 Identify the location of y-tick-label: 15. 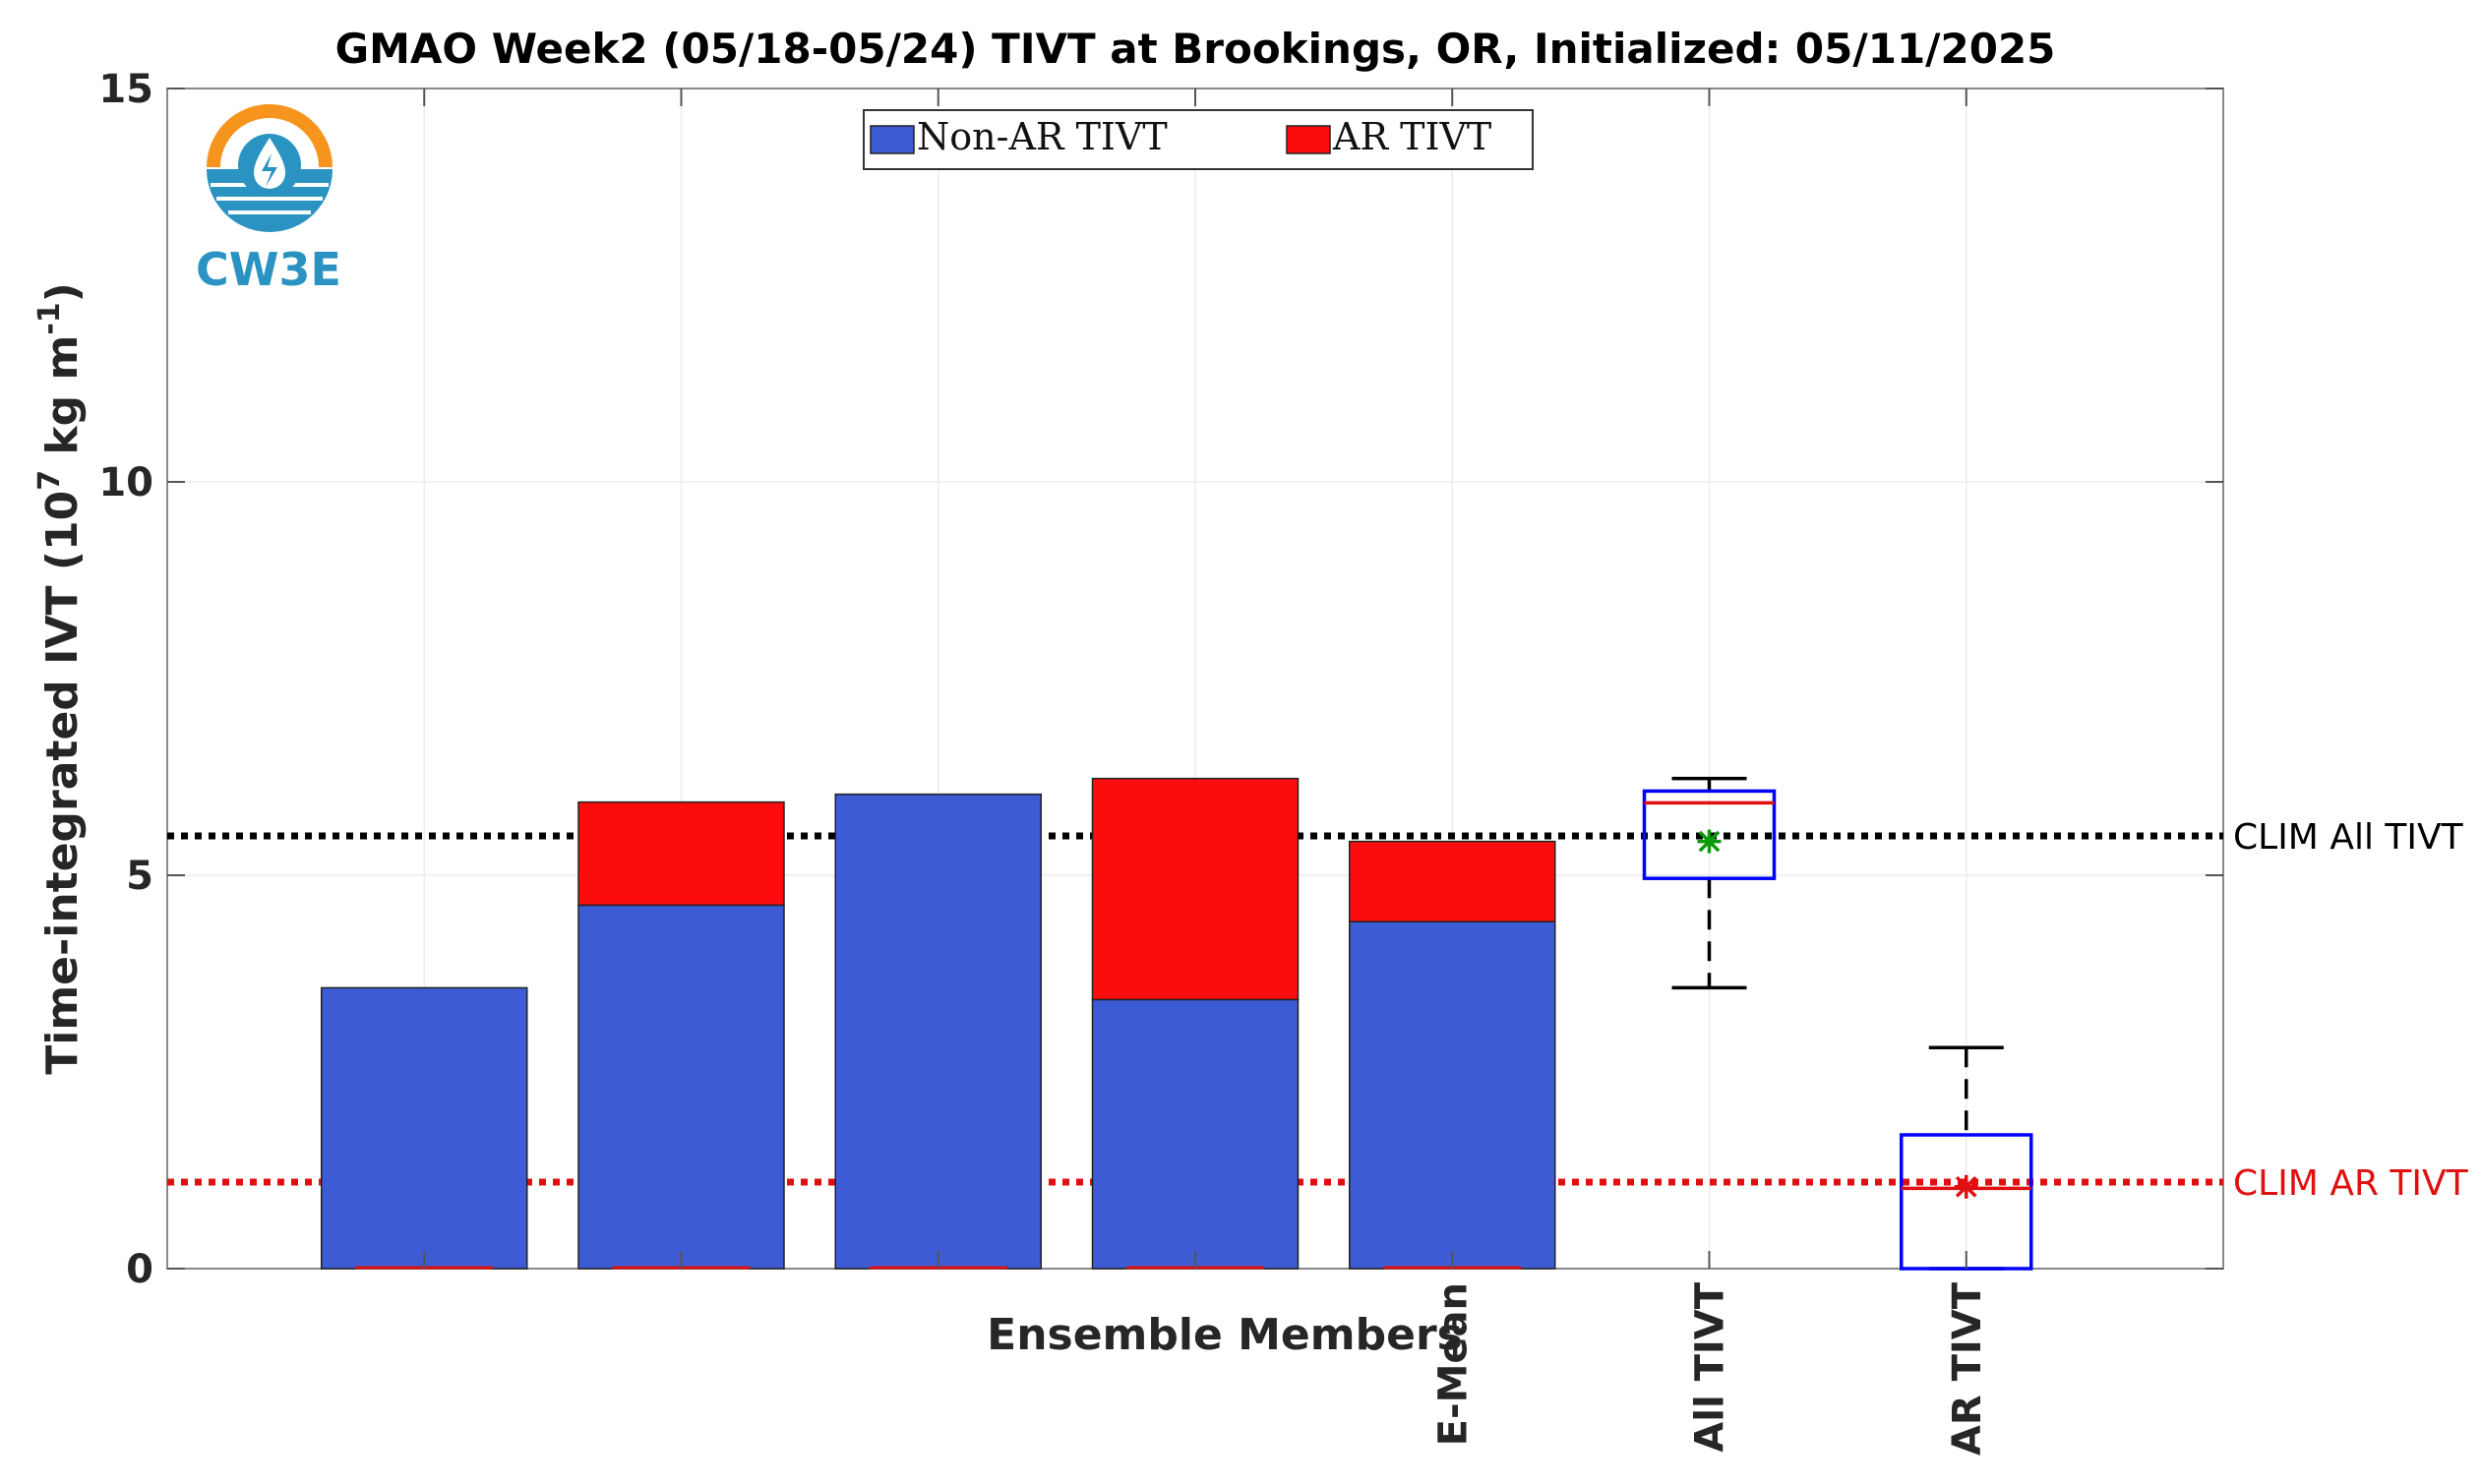
(125, 89).